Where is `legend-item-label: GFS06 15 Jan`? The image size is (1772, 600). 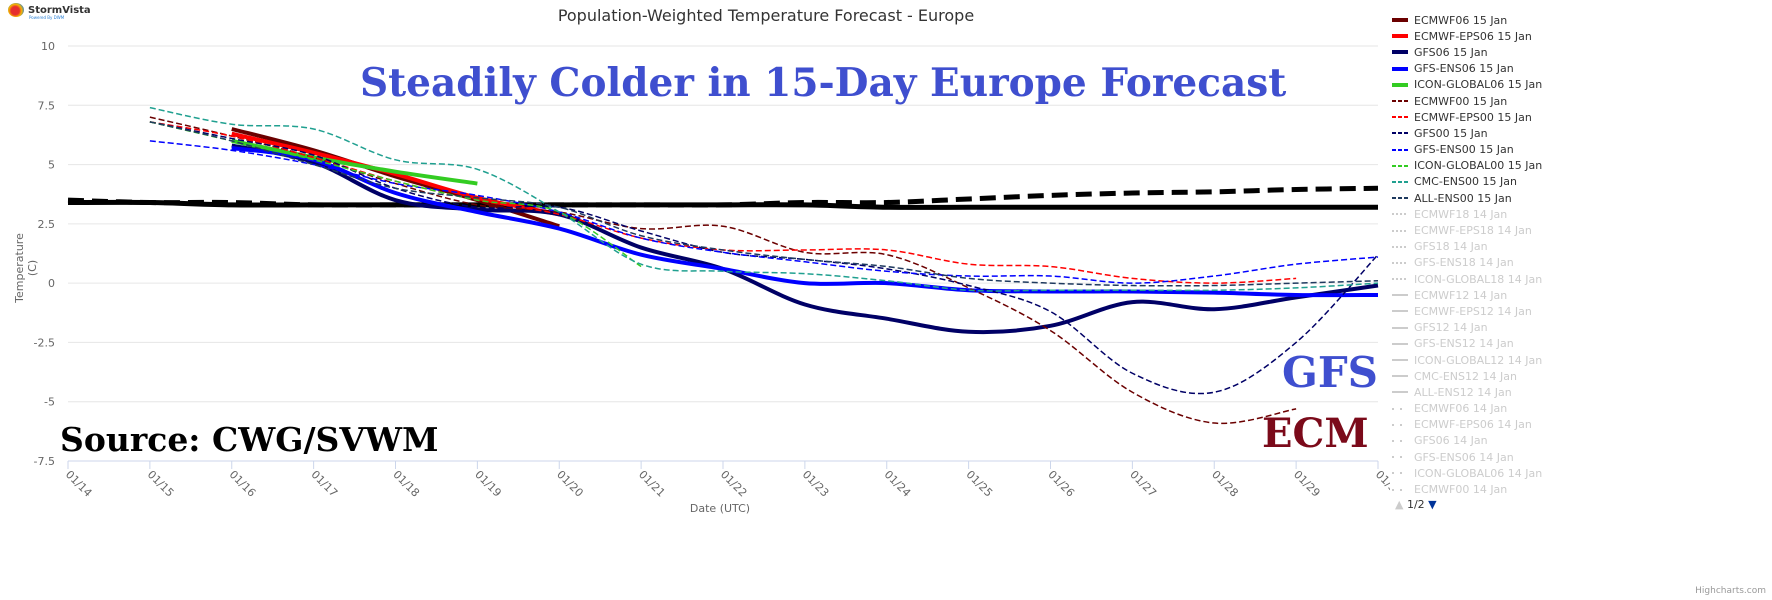 legend-item-label: GFS06 15 Jan is located at coordinates (1451, 52).